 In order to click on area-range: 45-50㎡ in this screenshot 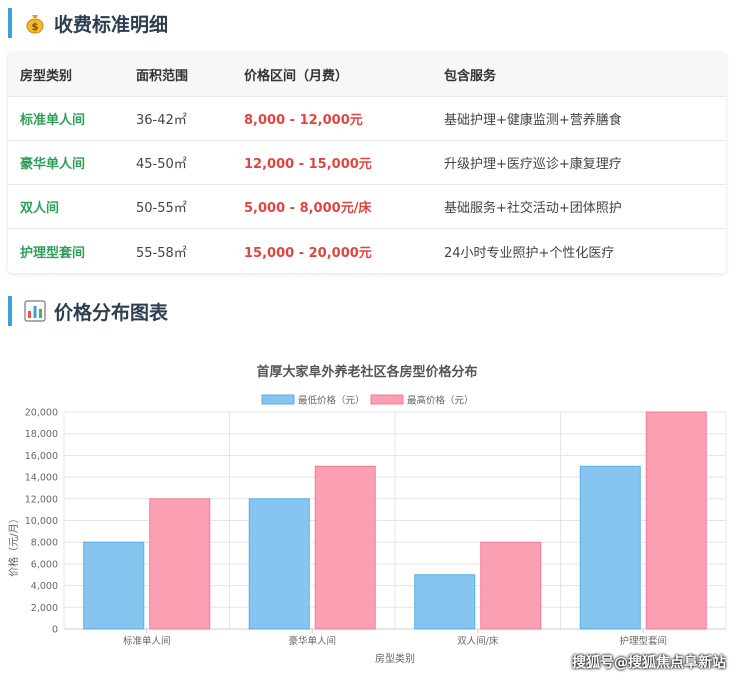, I will do `click(161, 164)`.